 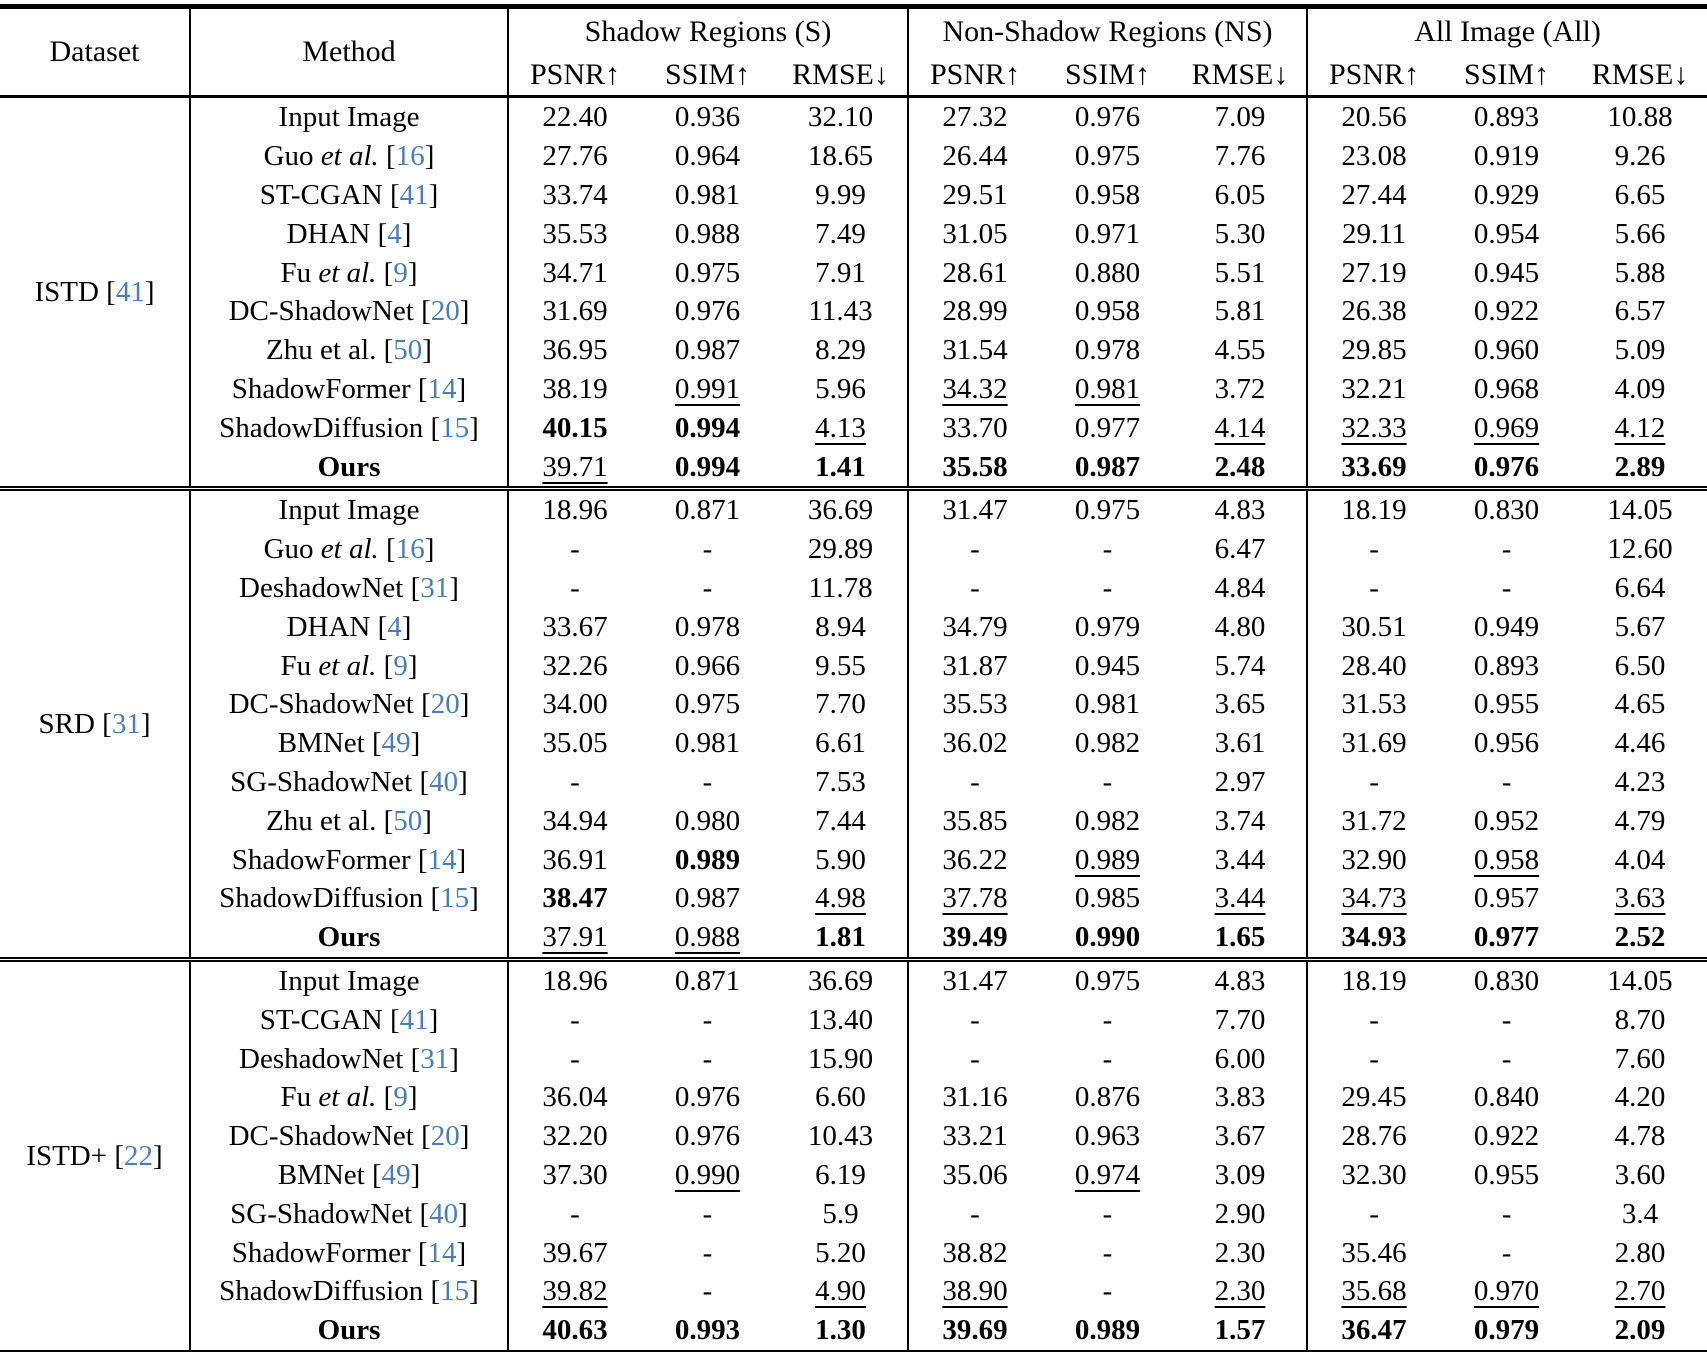 I want to click on method-cell: ShadowFormer [14], so click(x=348, y=1252).